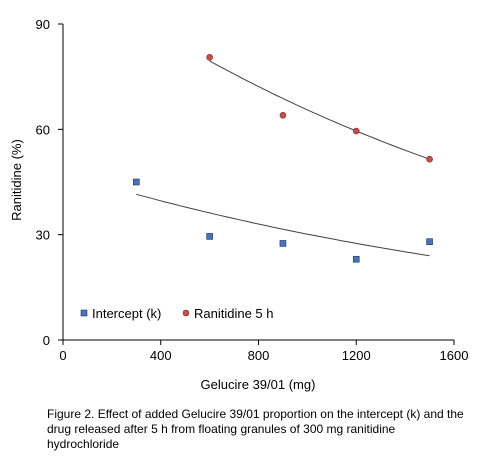  Describe the element at coordinates (43, 235) in the screenshot. I see `y-tick-label: 30` at that location.